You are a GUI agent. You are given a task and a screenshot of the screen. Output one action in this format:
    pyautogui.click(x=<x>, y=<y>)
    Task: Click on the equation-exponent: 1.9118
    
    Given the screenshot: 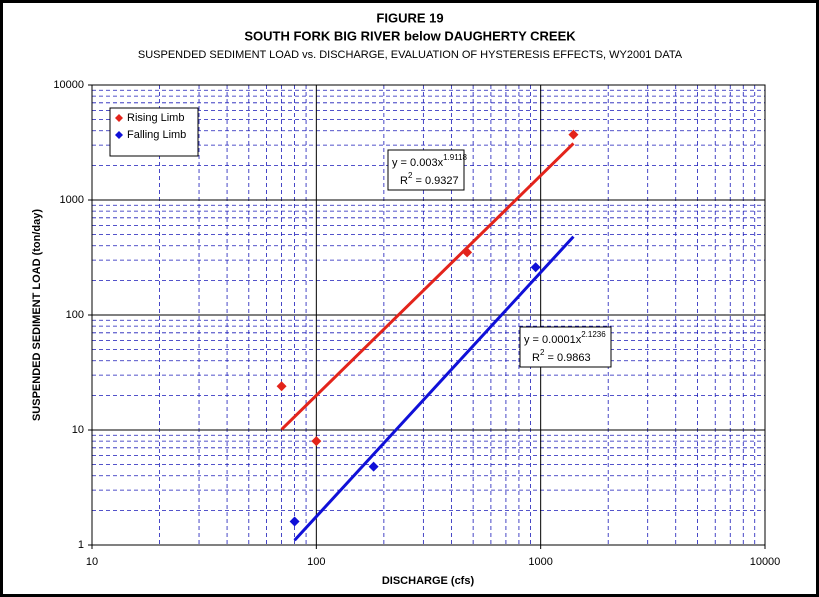 What is the action you would take?
    pyautogui.click(x=455, y=157)
    